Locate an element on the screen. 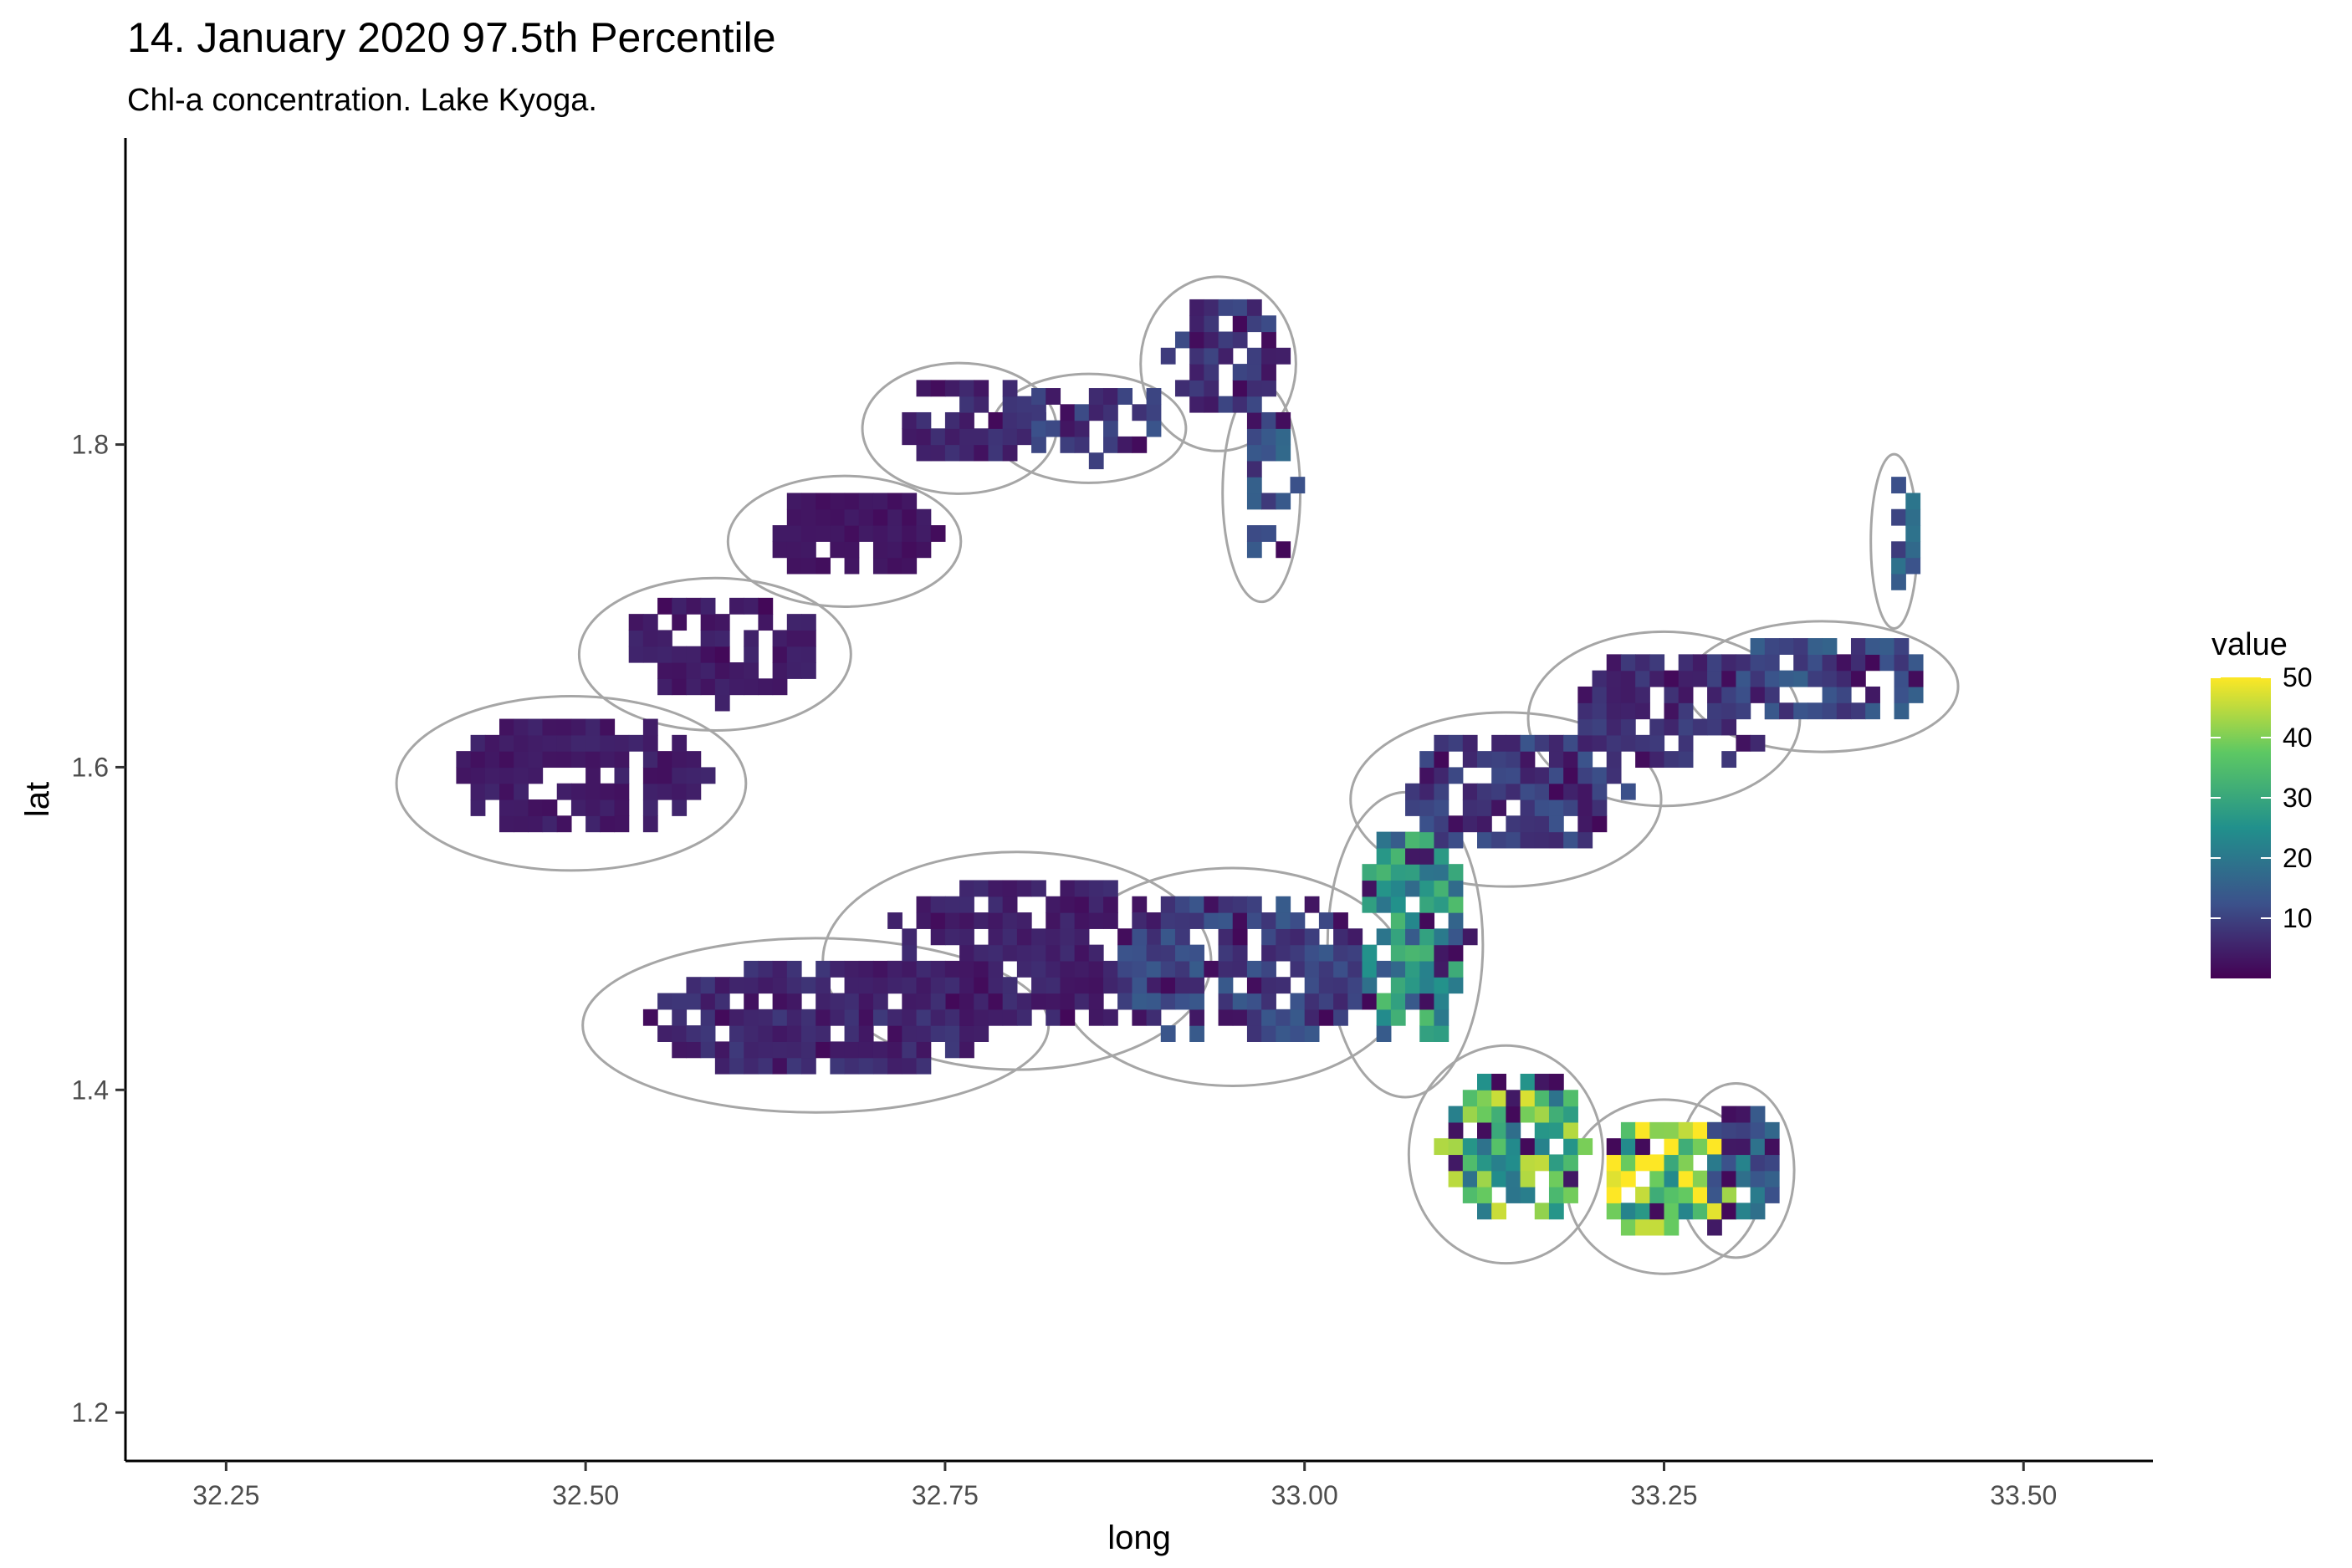  legend-title: value is located at coordinates (2249, 644).